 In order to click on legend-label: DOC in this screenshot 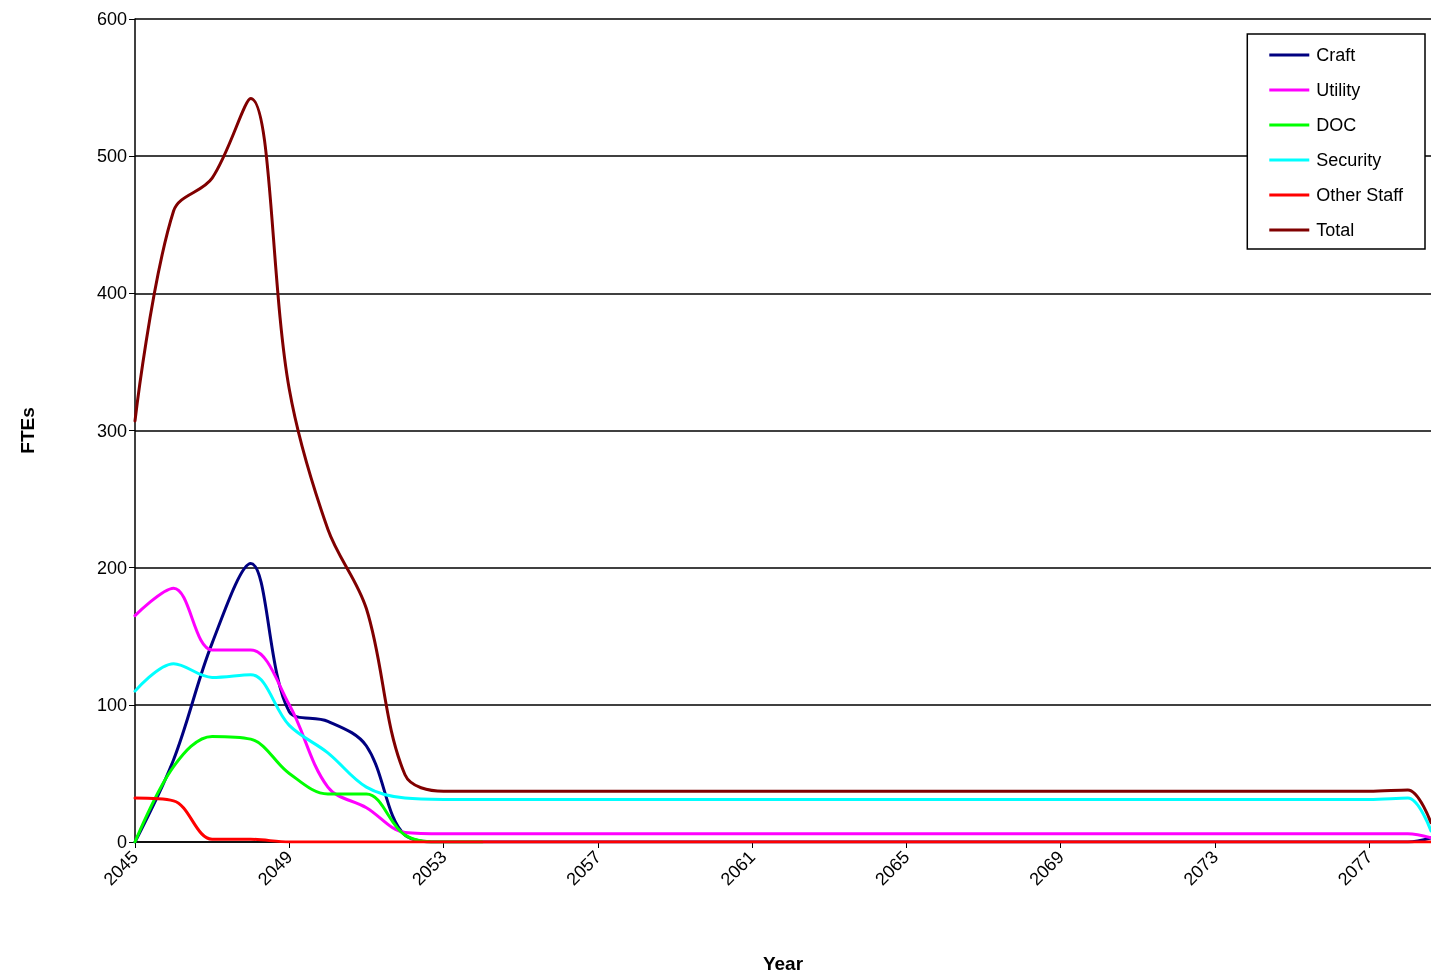, I will do `click(1336, 125)`.